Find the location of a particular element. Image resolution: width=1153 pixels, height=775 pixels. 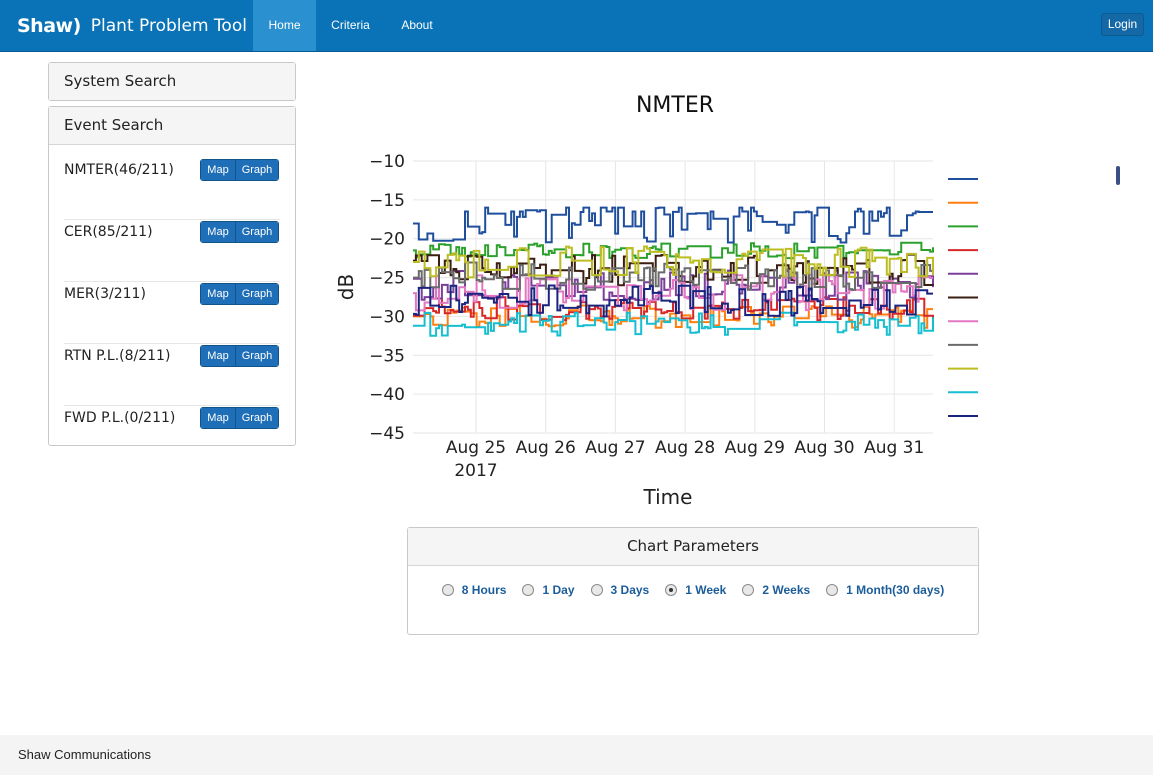

y-axis-label: dB is located at coordinates (346, 287).